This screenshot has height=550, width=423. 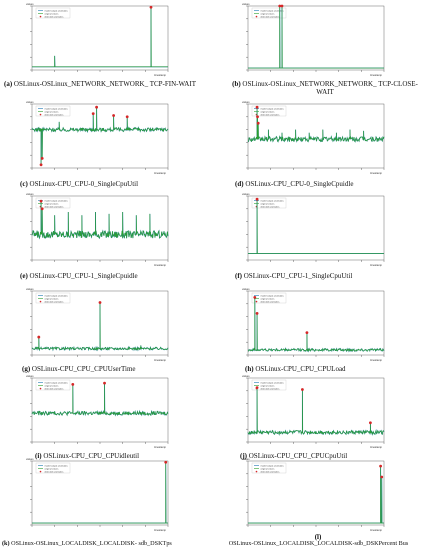 I want to click on caption-c: (c) OSLinux-CPU_CPU-0_SingleCpuUtil, so click(x=79, y=184).